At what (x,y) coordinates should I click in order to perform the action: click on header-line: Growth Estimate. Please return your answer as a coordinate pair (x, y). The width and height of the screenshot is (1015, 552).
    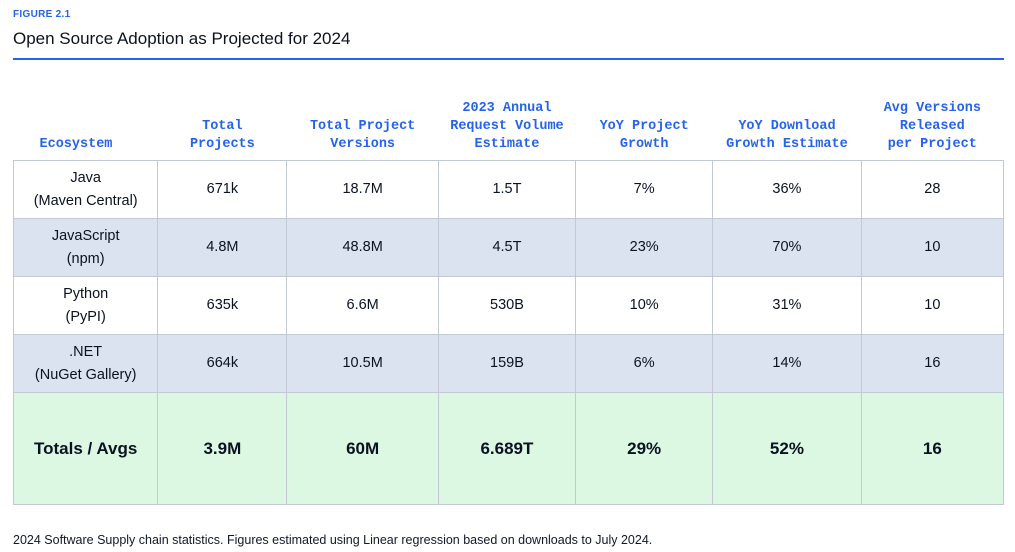
    Looking at the image, I should click on (787, 144).